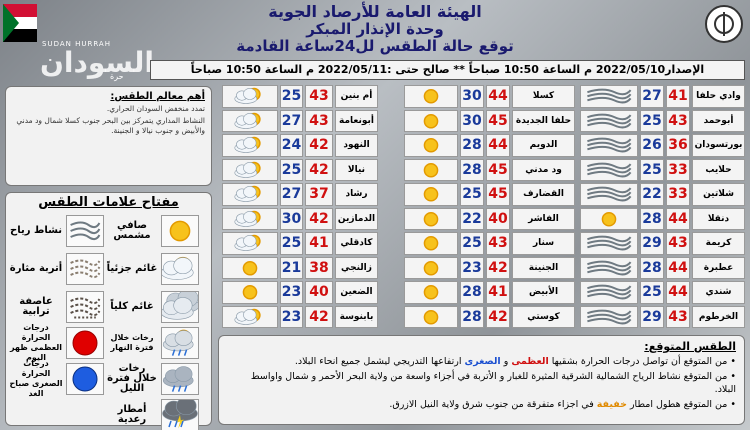 The width and height of the screenshot is (750, 430). I want to click on max-temp: 43, so click(678, 243).